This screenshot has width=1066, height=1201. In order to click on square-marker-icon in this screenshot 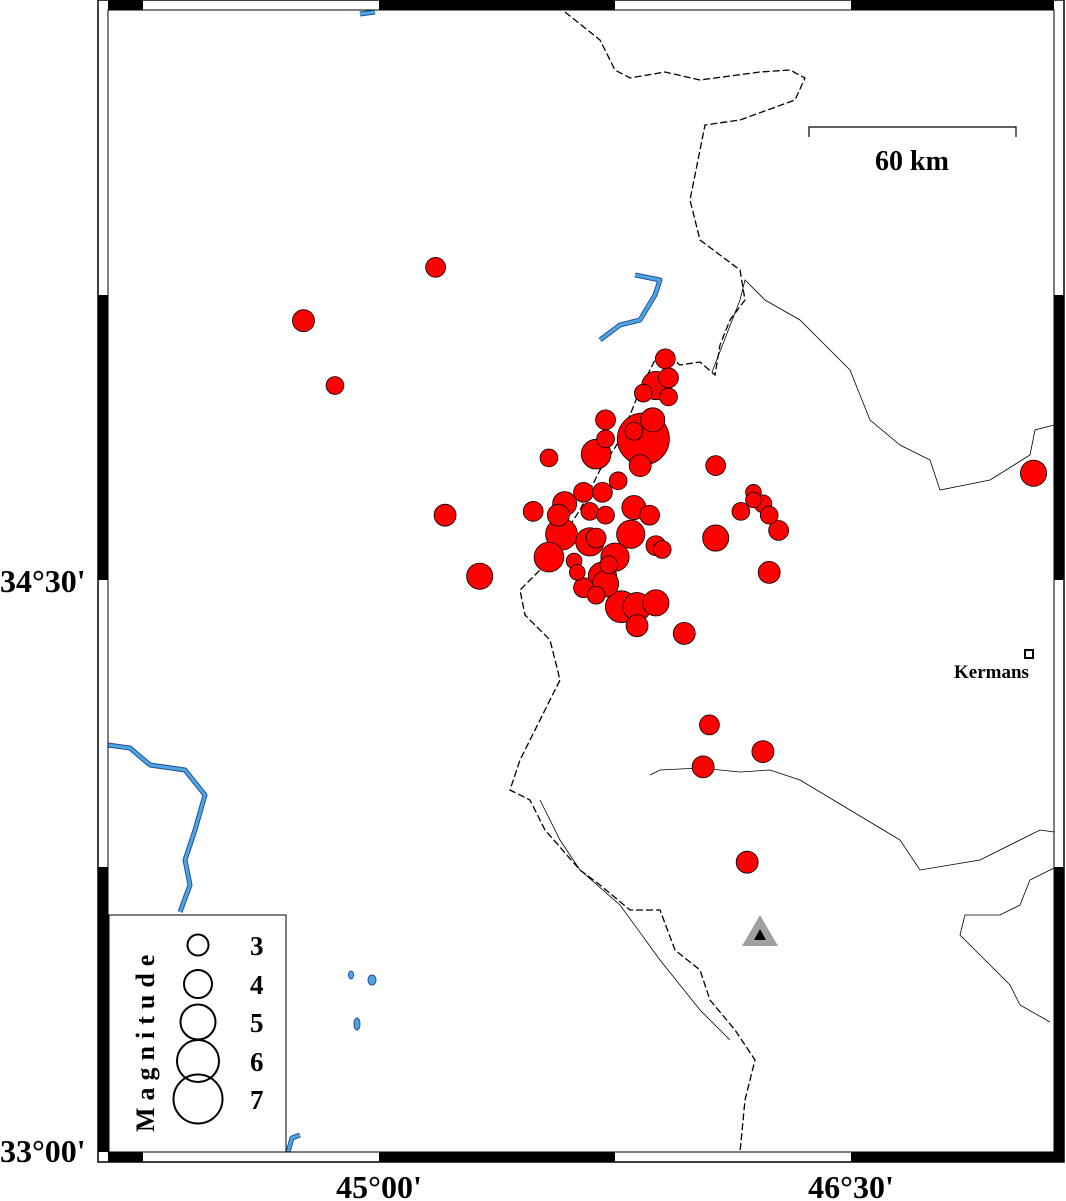, I will do `click(1029, 654)`.